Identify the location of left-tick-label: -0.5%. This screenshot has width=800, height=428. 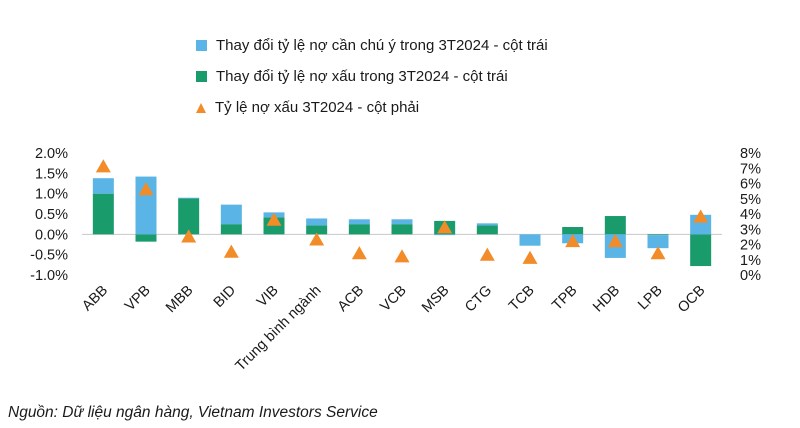
(49, 256).